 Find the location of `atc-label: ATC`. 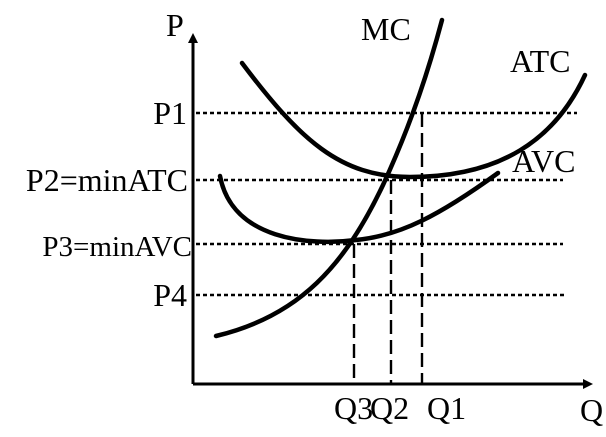

atc-label: ATC is located at coordinates (540, 61).